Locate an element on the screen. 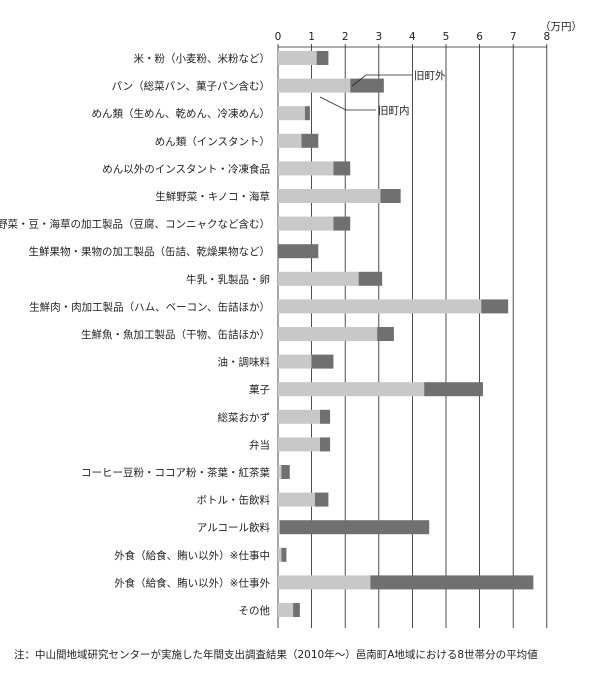 This screenshot has height=673, width=599. category-label: その他 is located at coordinates (255, 610).